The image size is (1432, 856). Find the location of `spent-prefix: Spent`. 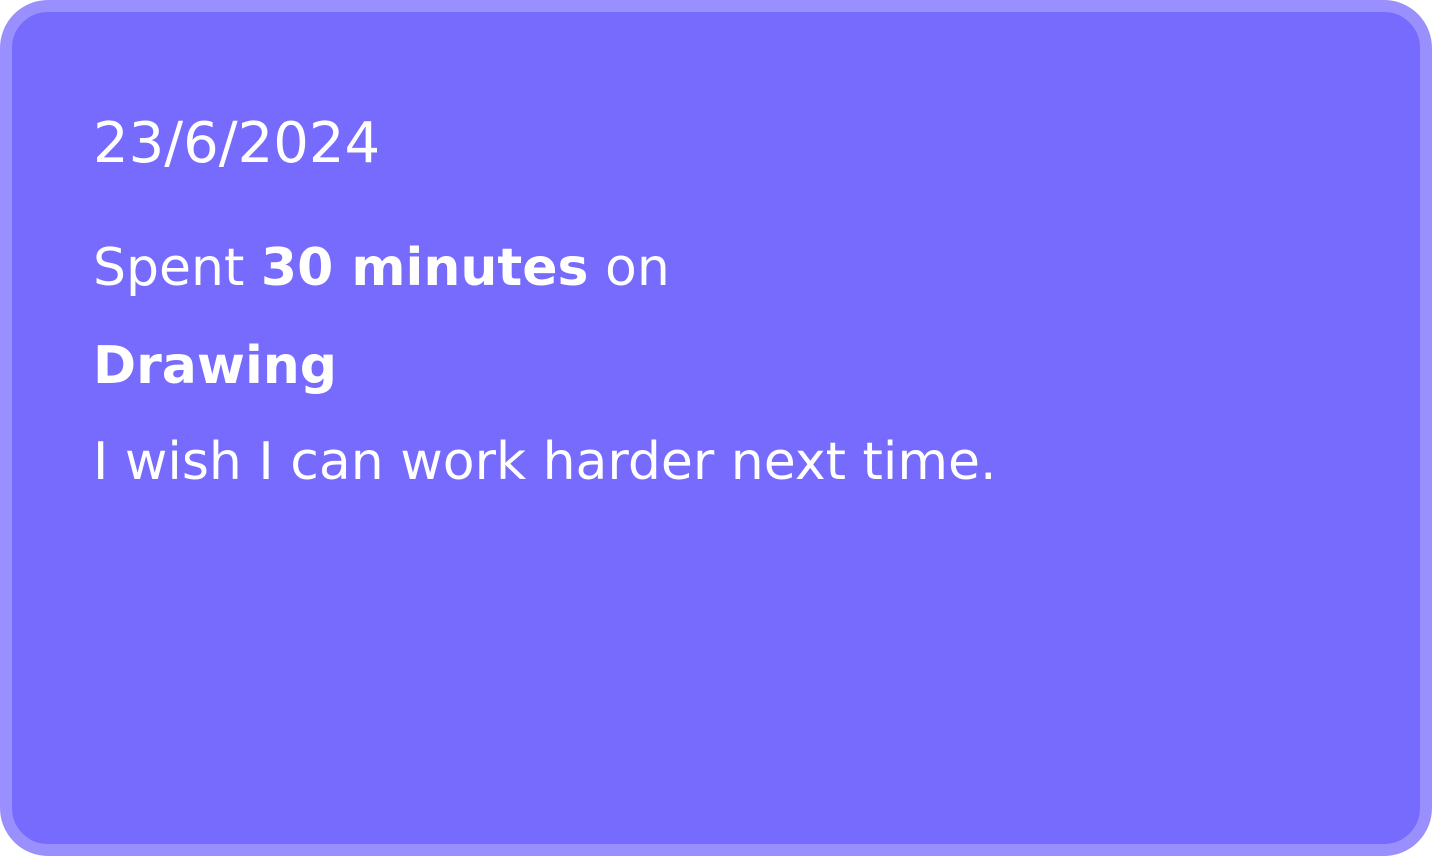

spent-prefix: Spent is located at coordinates (177, 268).